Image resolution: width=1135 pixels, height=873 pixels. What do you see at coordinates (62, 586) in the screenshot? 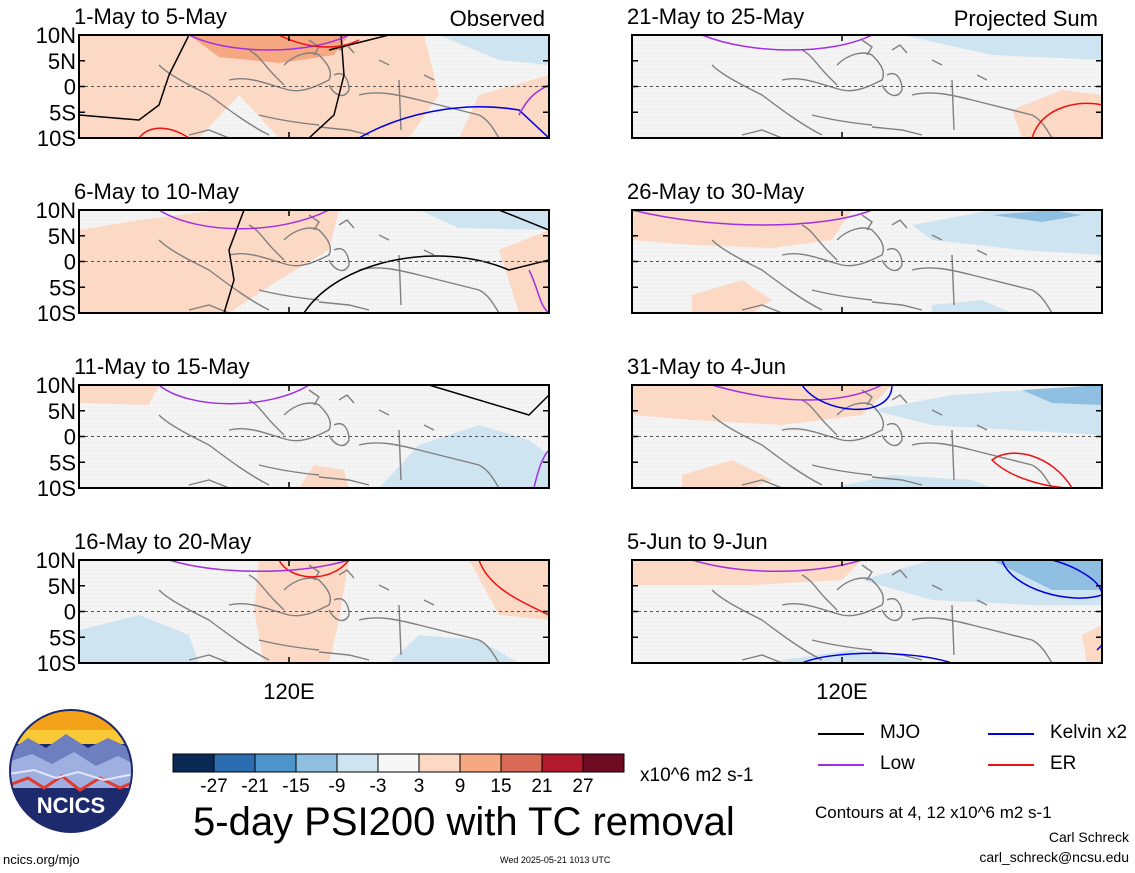
I see `y-tick-label: 5N` at bounding box center [62, 586].